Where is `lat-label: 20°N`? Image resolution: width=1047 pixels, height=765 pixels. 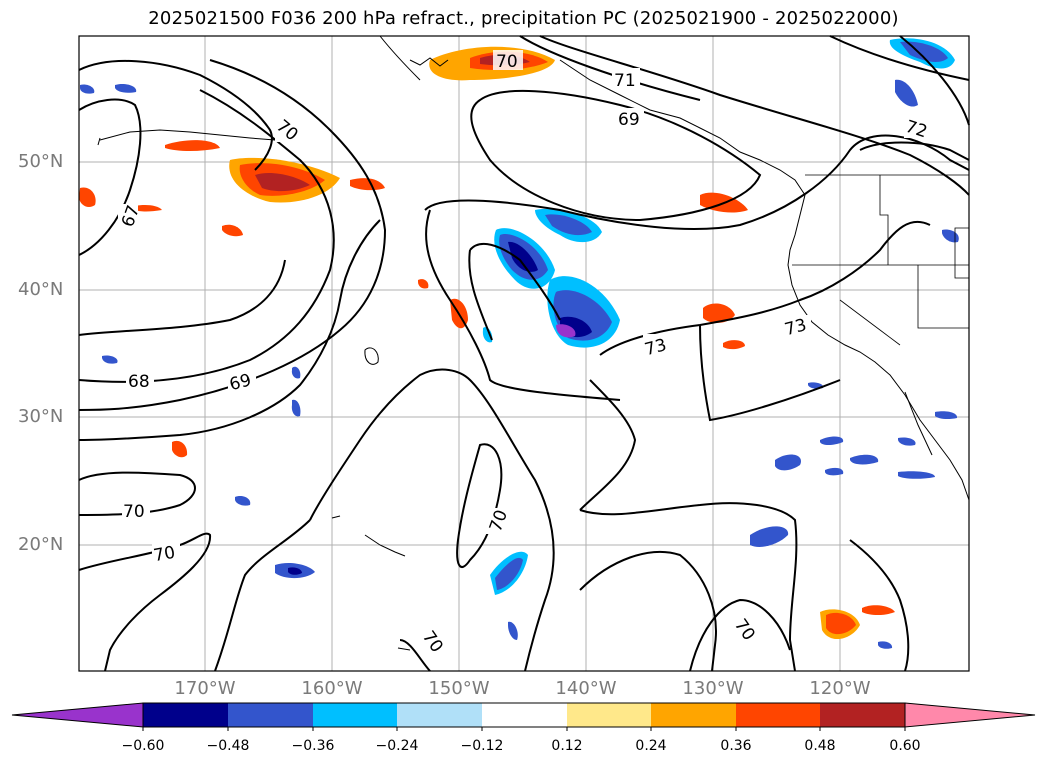
lat-label: 20°N is located at coordinates (41, 544).